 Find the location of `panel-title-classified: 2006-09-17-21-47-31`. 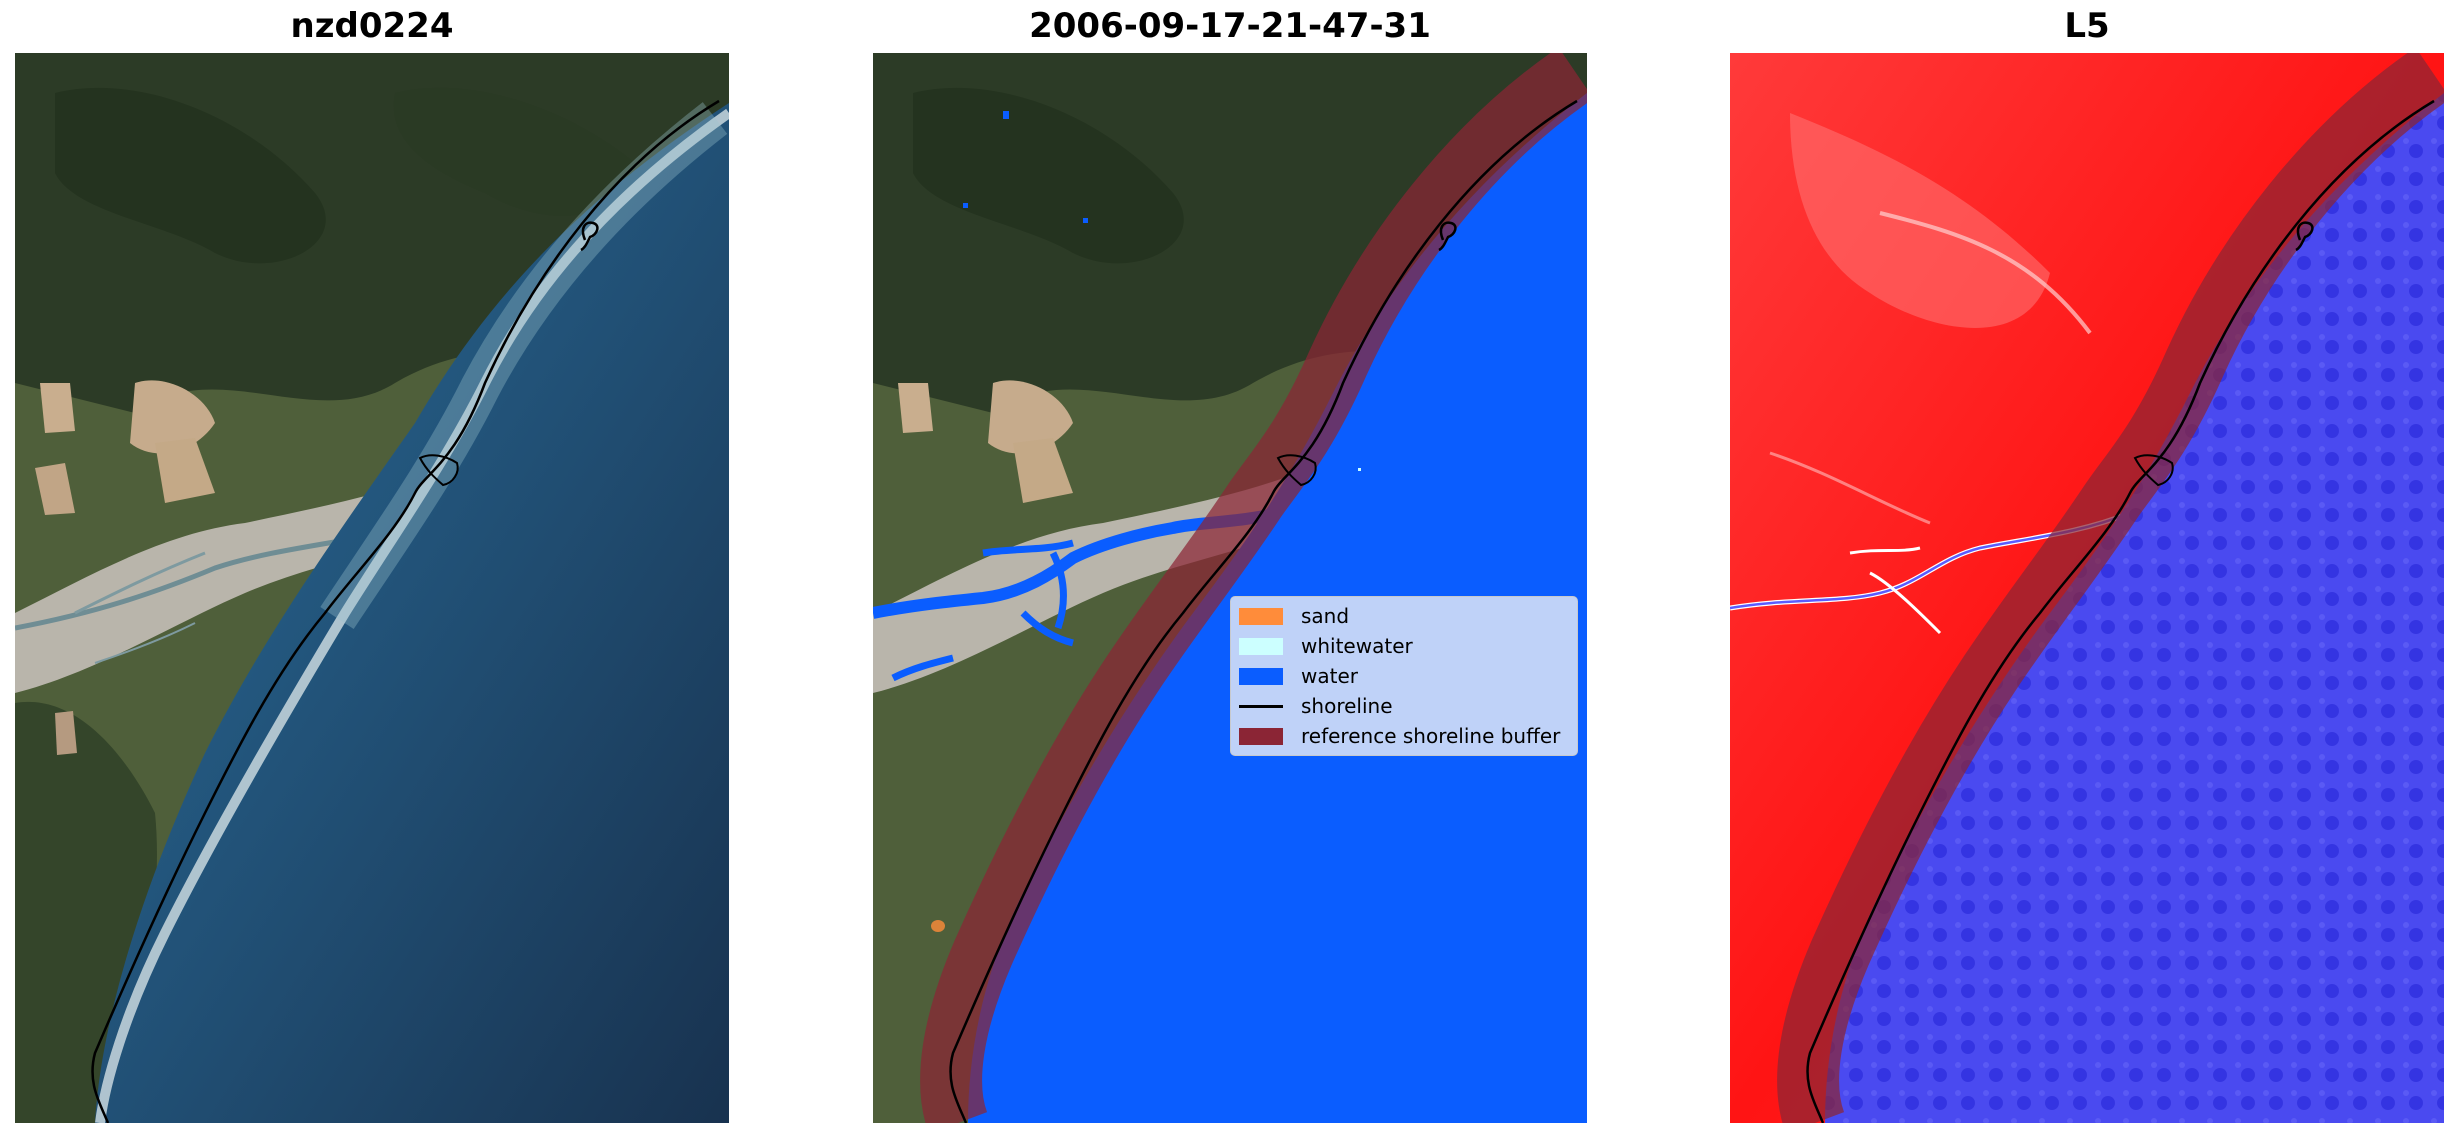

panel-title-classified: 2006-09-17-21-47-31 is located at coordinates (1230, 26).